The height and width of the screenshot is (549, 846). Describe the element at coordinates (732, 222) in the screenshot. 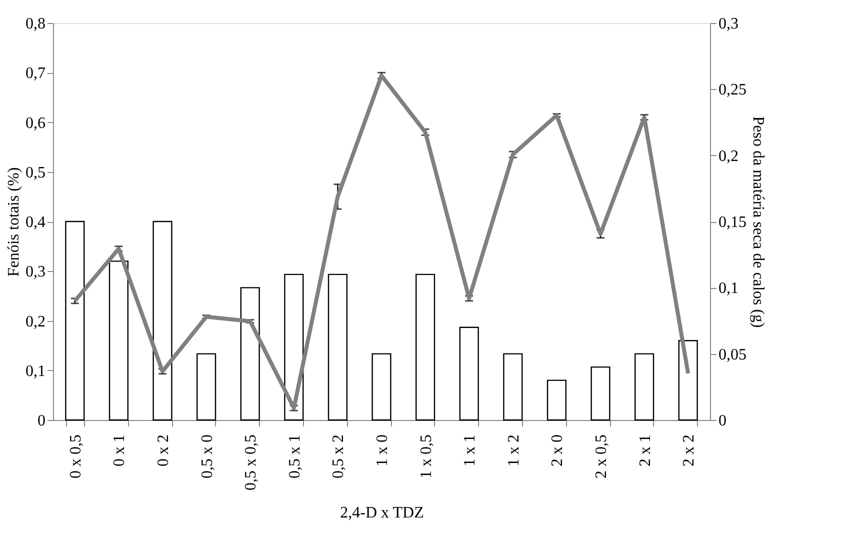

I see `y2-tick-label: 0,15` at that location.